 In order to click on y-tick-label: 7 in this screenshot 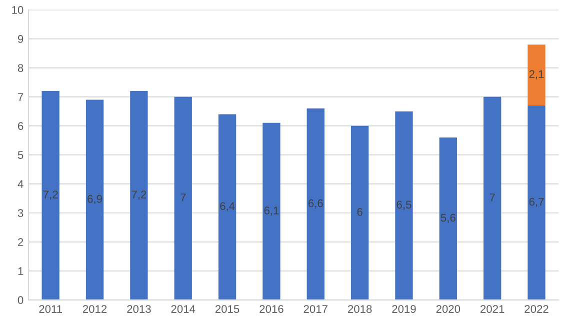, I will do `click(21, 97)`.